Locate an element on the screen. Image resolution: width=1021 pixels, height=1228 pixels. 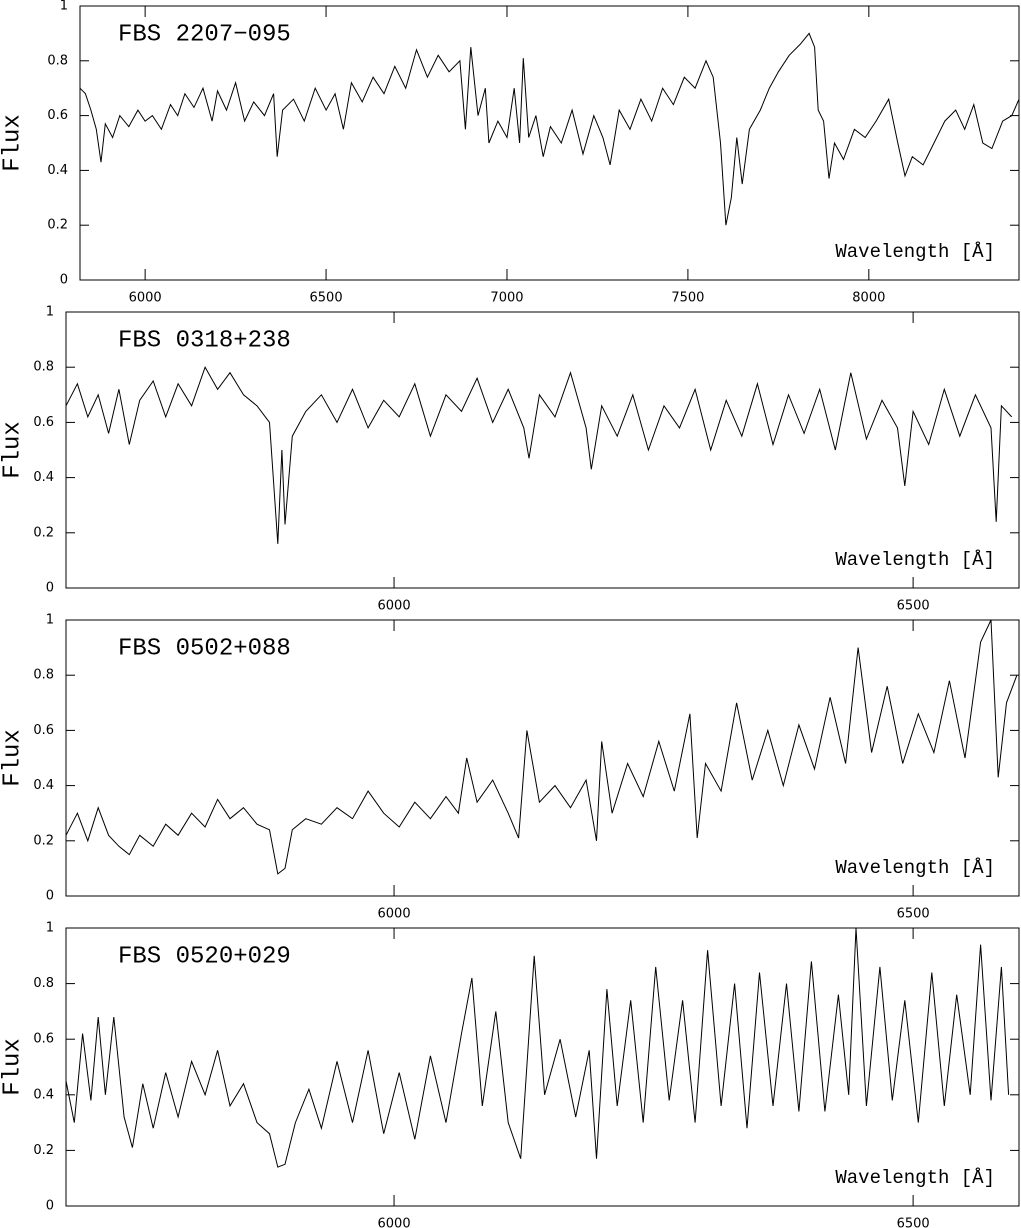
panel-title: FBS 0520+029 is located at coordinates (204, 956).